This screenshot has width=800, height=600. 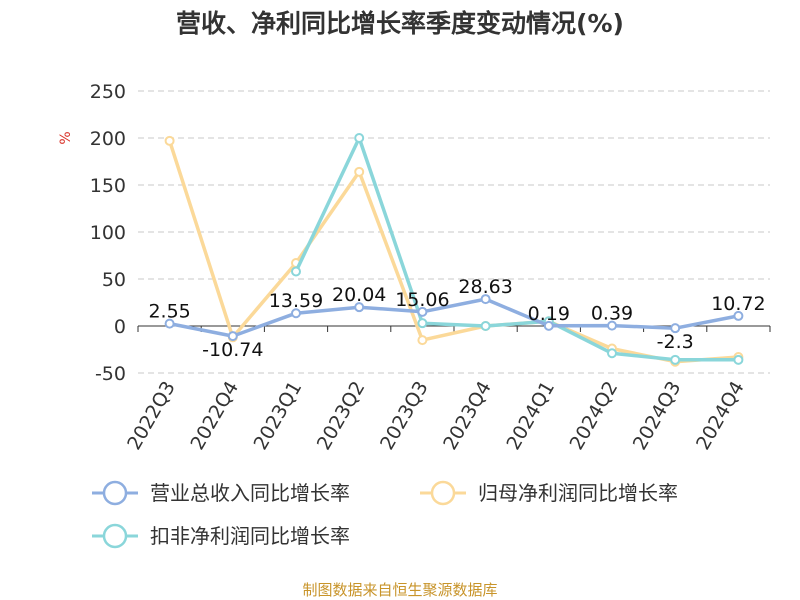 What do you see at coordinates (578, 493) in the screenshot?
I see `legend-label: 归母净利润同比增长率` at bounding box center [578, 493].